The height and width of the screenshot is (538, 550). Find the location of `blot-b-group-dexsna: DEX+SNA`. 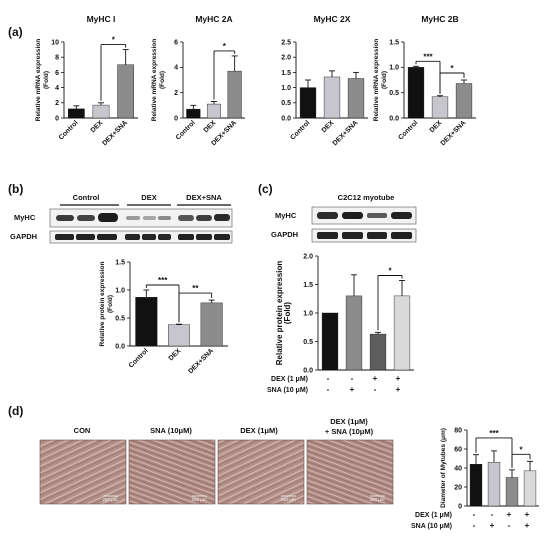

blot-b-group-dexsna: DEX+SNA is located at coordinates (204, 197).